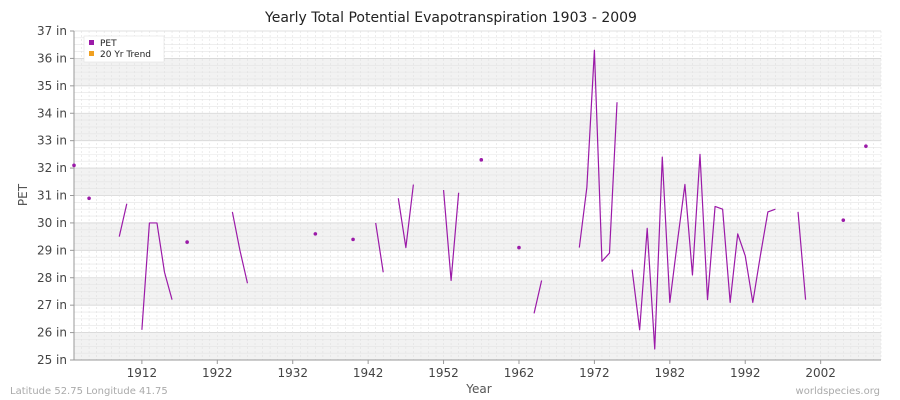 This screenshot has width=900, height=400. Describe the element at coordinates (838, 391) in the screenshot. I see `footer-site: worldspecies.org` at that location.